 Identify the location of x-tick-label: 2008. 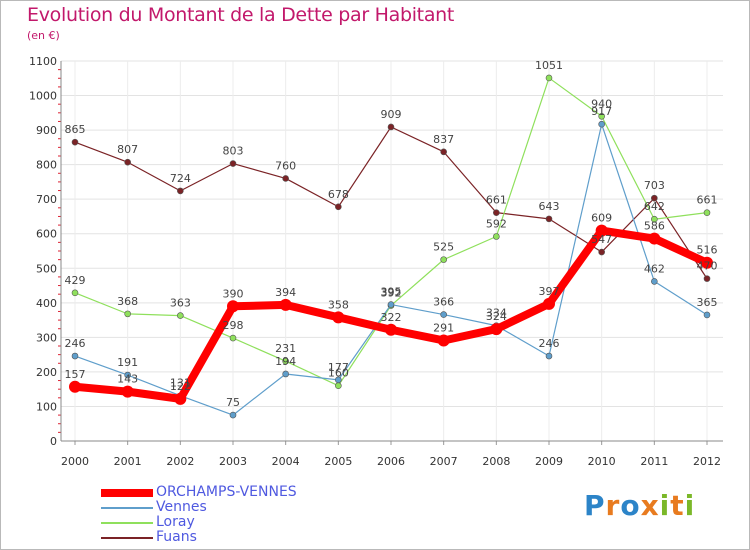
(496, 461).